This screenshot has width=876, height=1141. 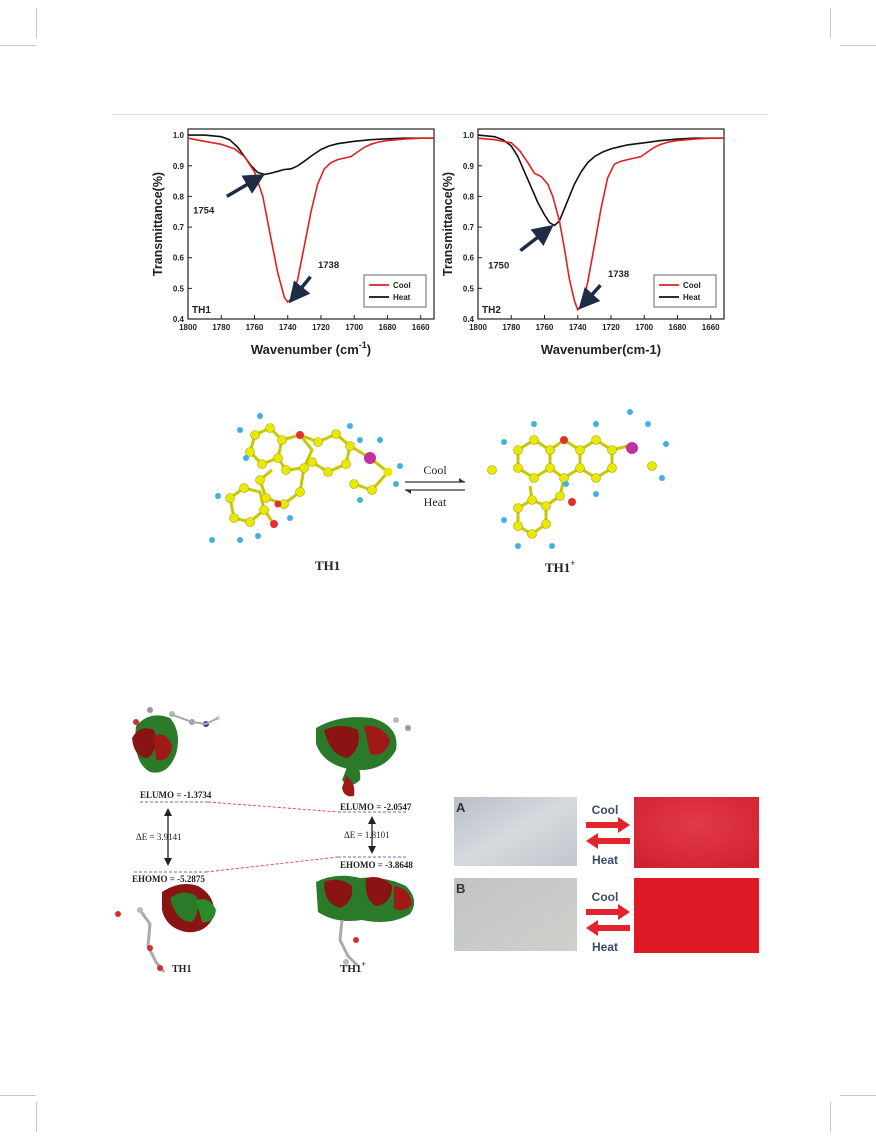 What do you see at coordinates (311, 348) in the screenshot?
I see `x-axis-label: Wavenumber (cm-1)` at bounding box center [311, 348].